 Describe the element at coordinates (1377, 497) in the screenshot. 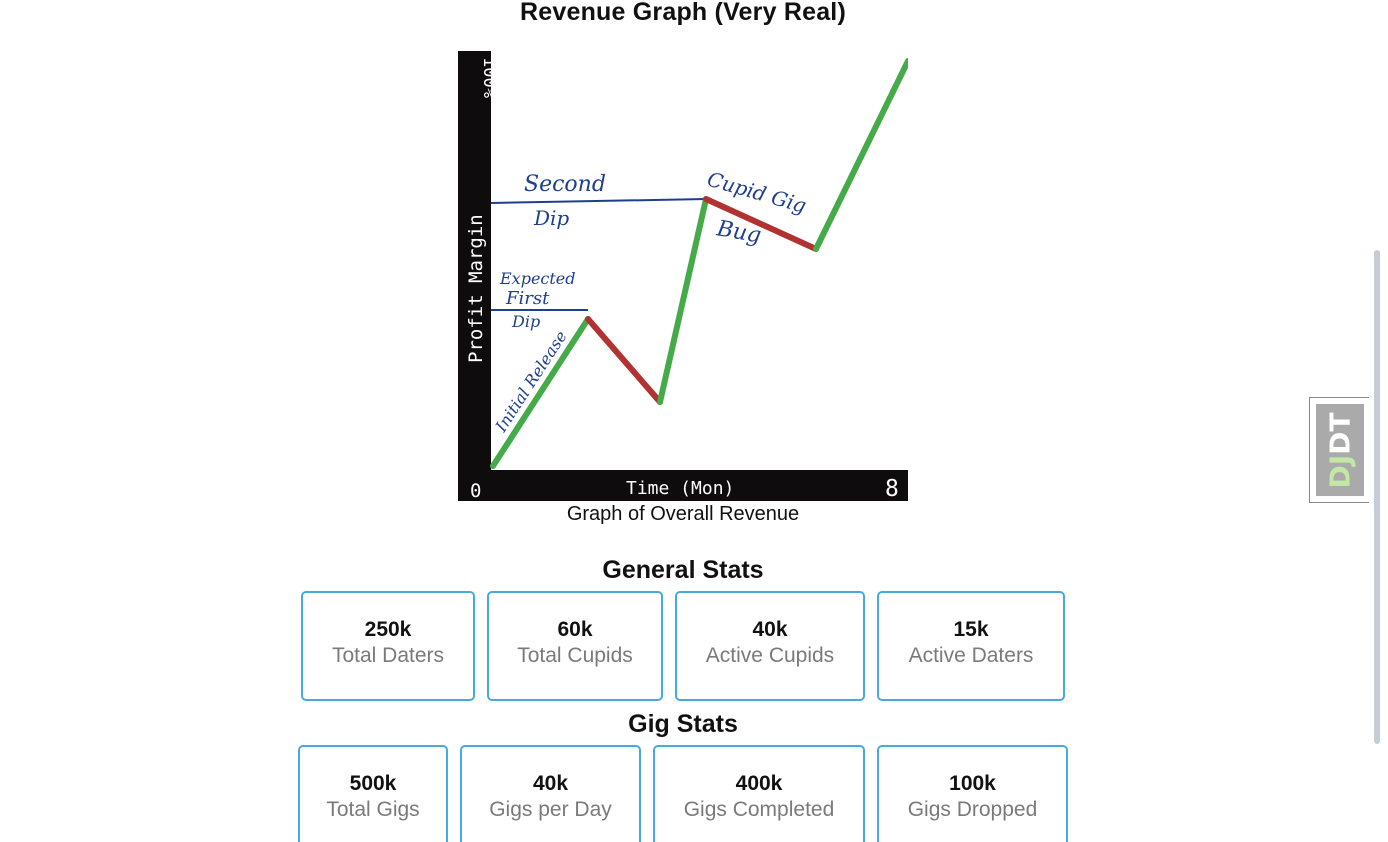

I see `page-scrollbar` at that location.